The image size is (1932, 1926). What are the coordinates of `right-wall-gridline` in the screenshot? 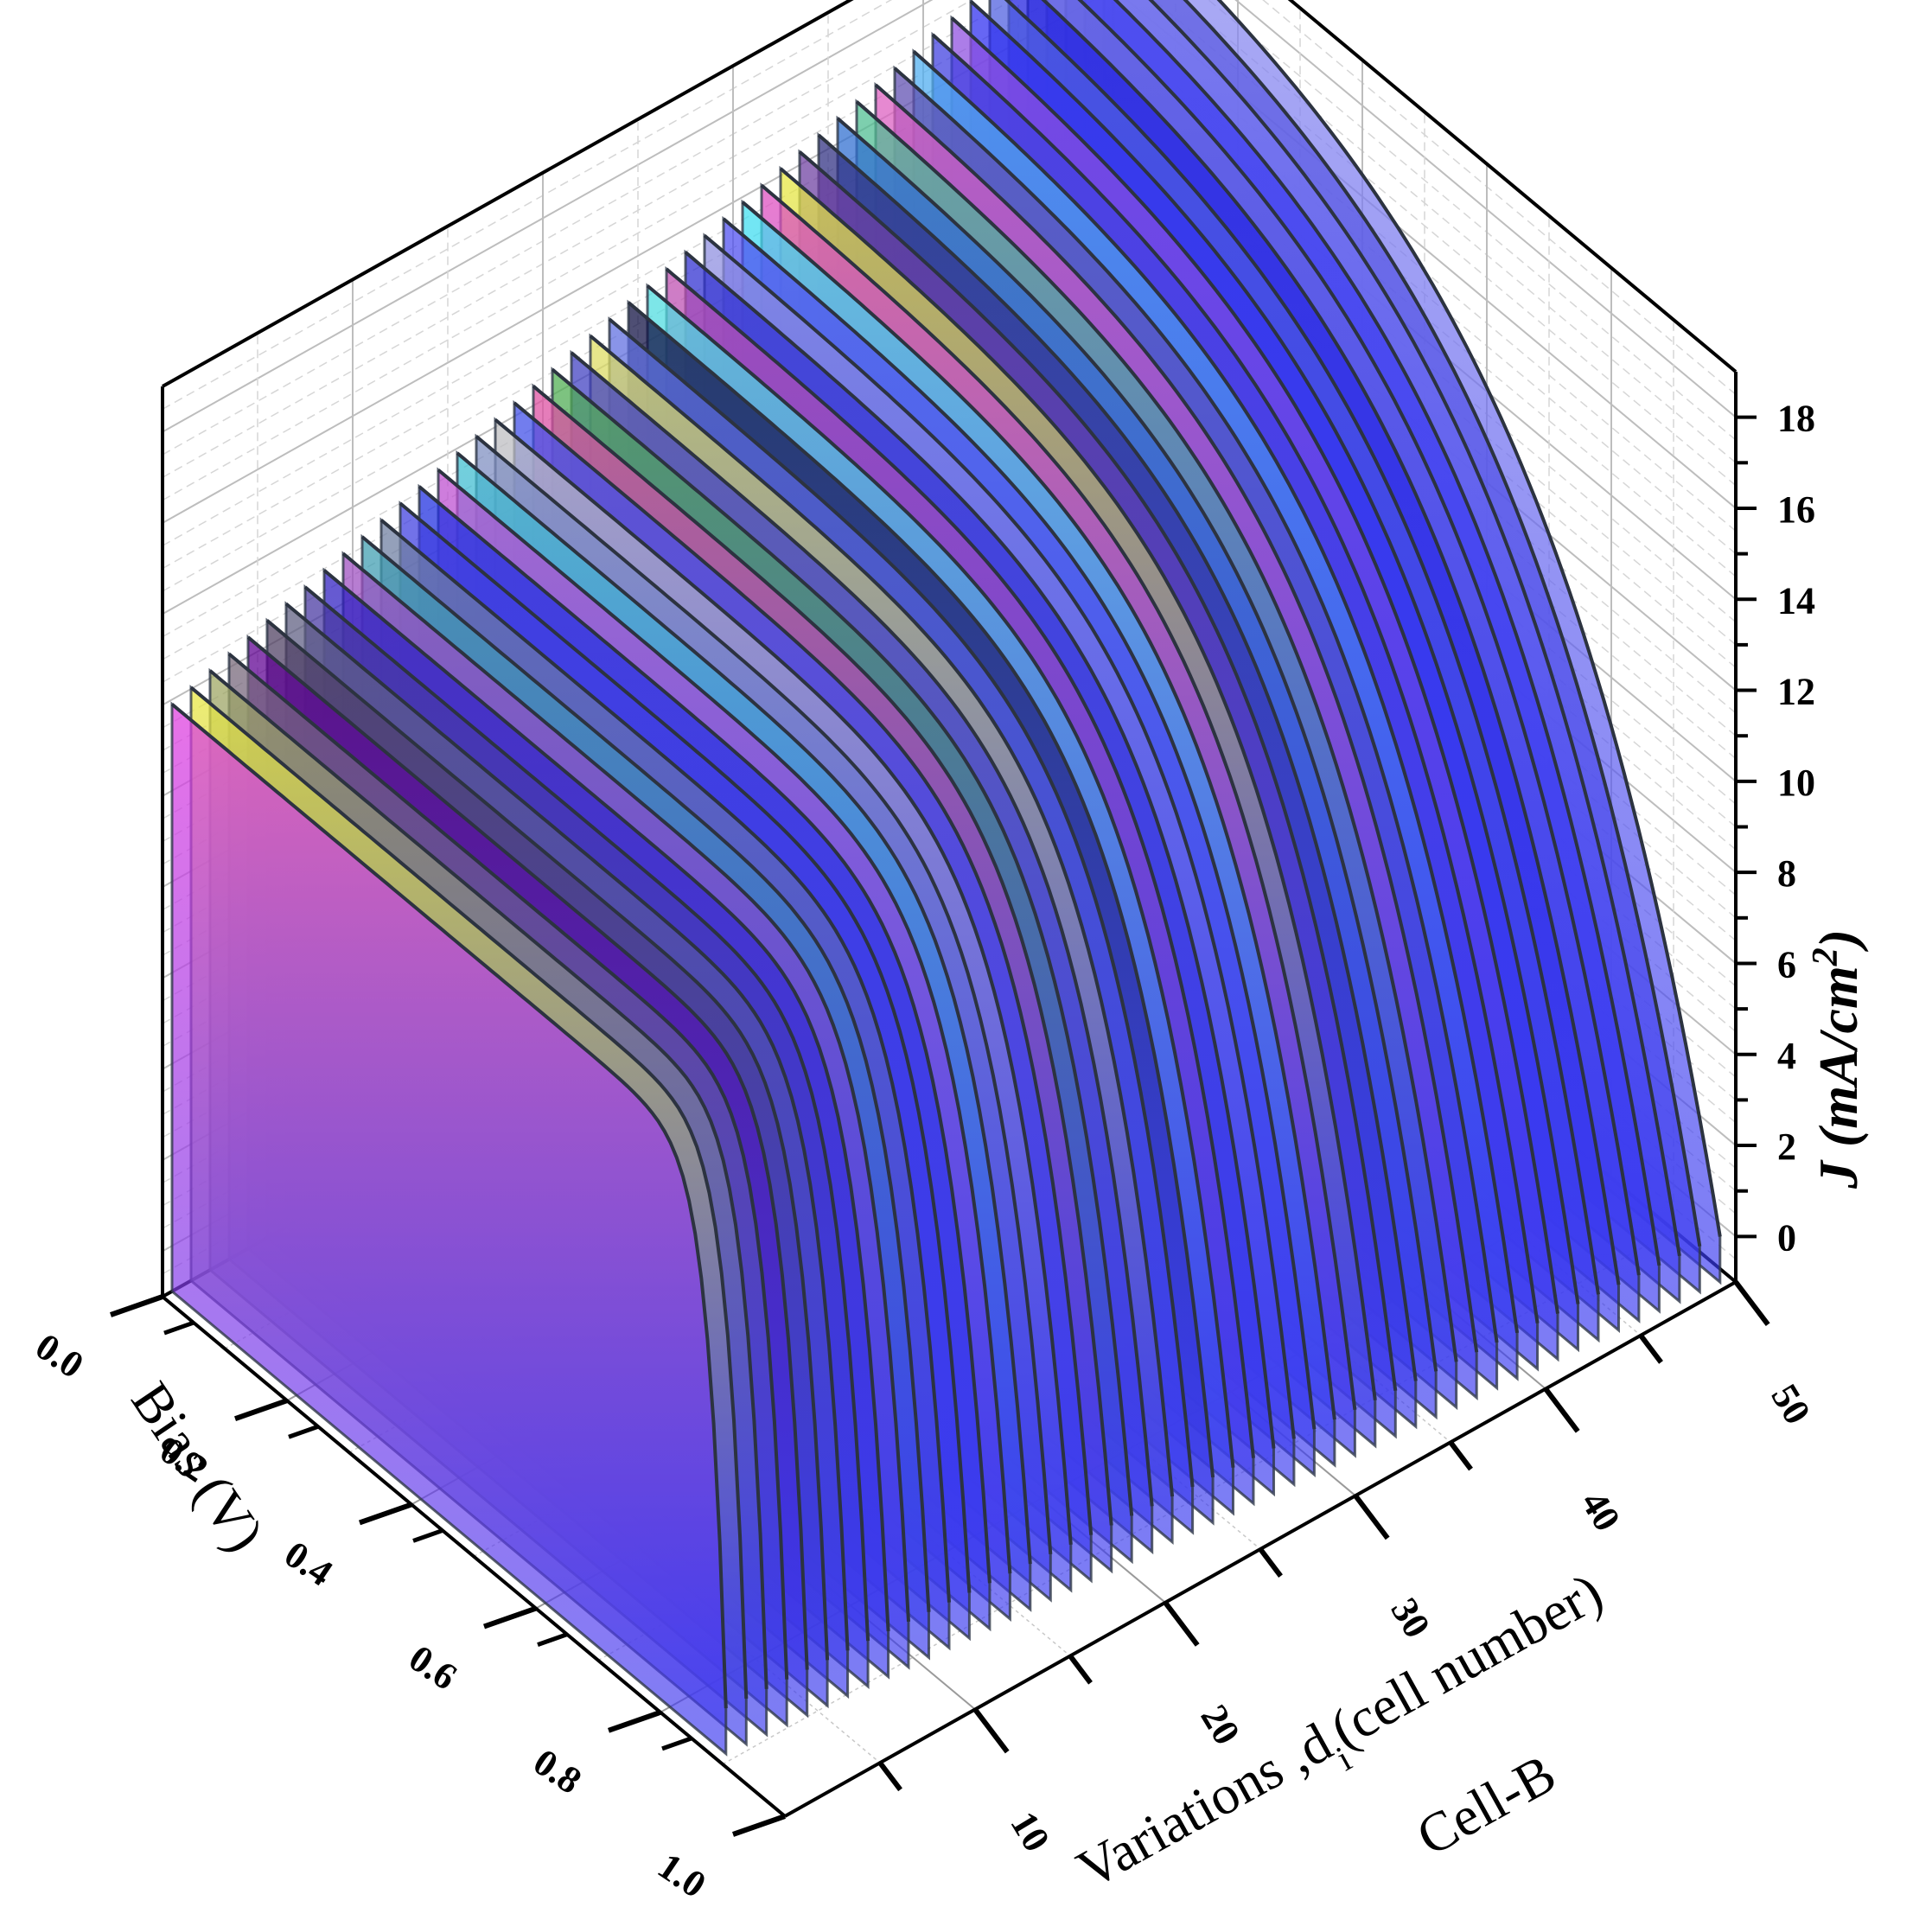 It's located at (1472, 220).